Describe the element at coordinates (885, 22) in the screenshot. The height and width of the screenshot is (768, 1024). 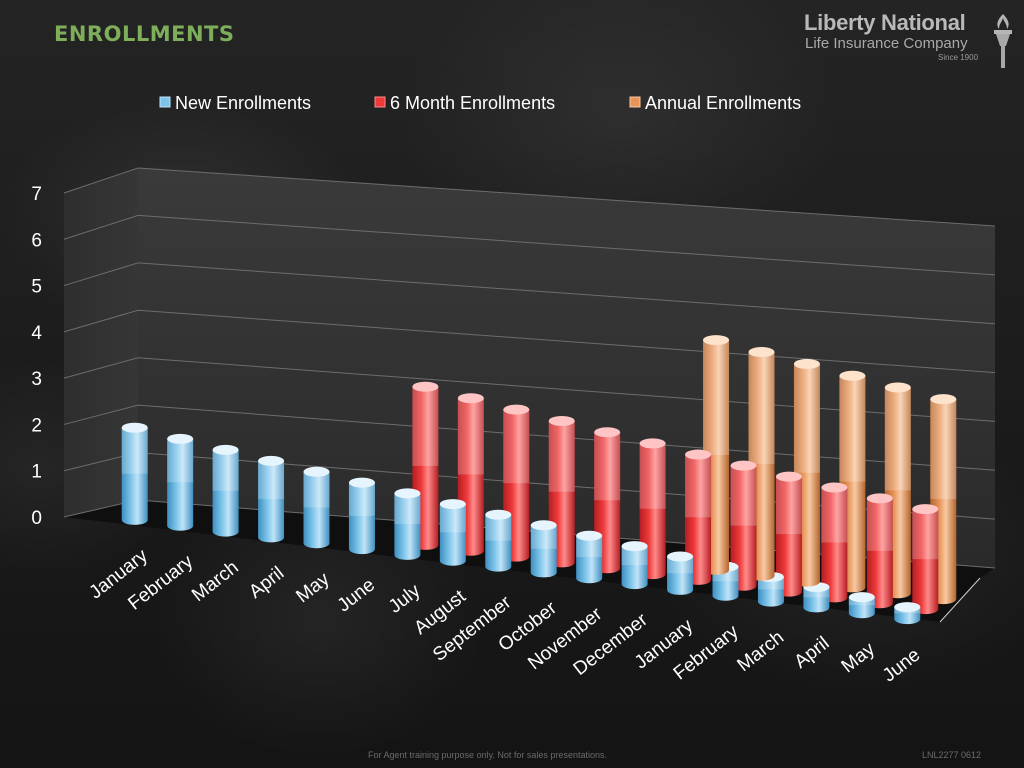
I see `logo-line-1: Liberty National` at that location.